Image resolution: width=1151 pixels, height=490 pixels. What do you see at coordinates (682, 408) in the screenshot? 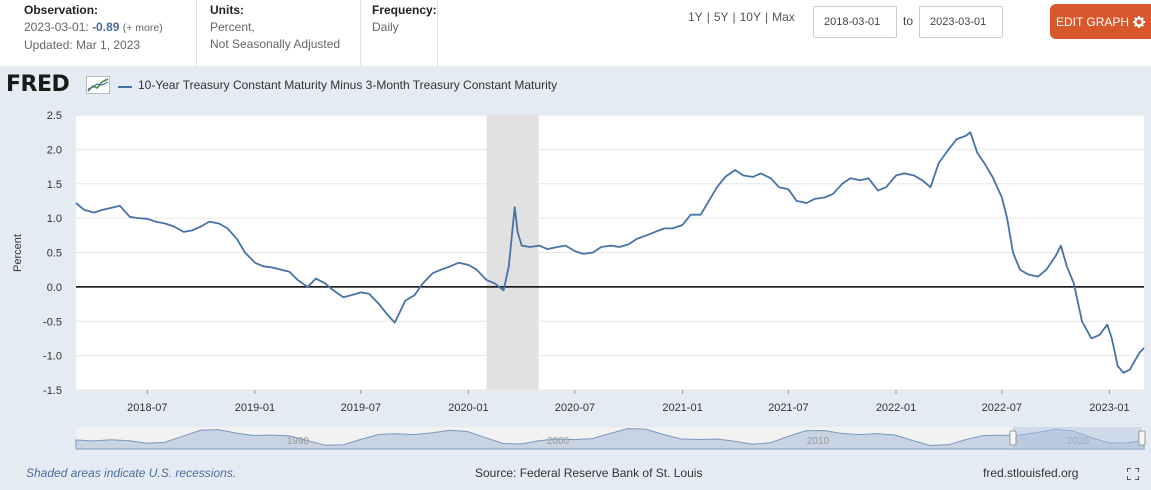
I see `x-tick-label: 2021-01` at bounding box center [682, 408].